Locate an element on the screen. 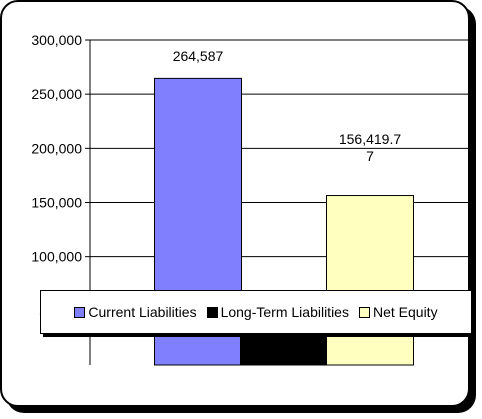  legend-item-long-term-liabilities: Long-Term Liabilities is located at coordinates (277, 312).